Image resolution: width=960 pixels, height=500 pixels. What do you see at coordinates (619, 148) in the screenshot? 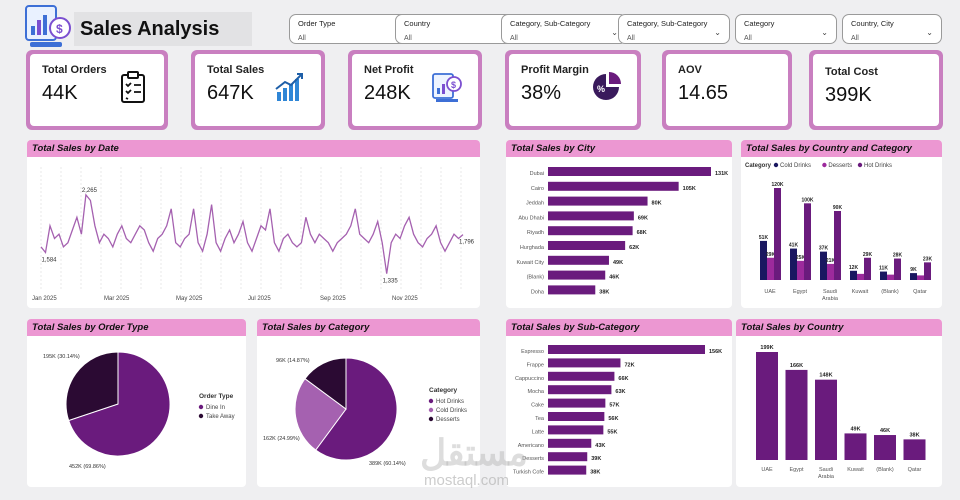
I see `panel-title: Total Sales by City` at bounding box center [619, 148].